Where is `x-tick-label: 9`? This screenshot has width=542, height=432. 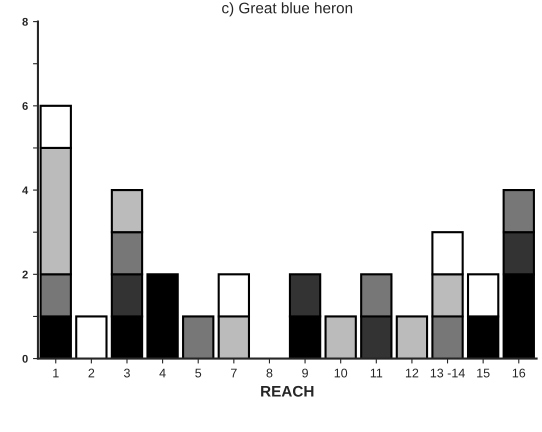 x-tick-label: 9 is located at coordinates (305, 373).